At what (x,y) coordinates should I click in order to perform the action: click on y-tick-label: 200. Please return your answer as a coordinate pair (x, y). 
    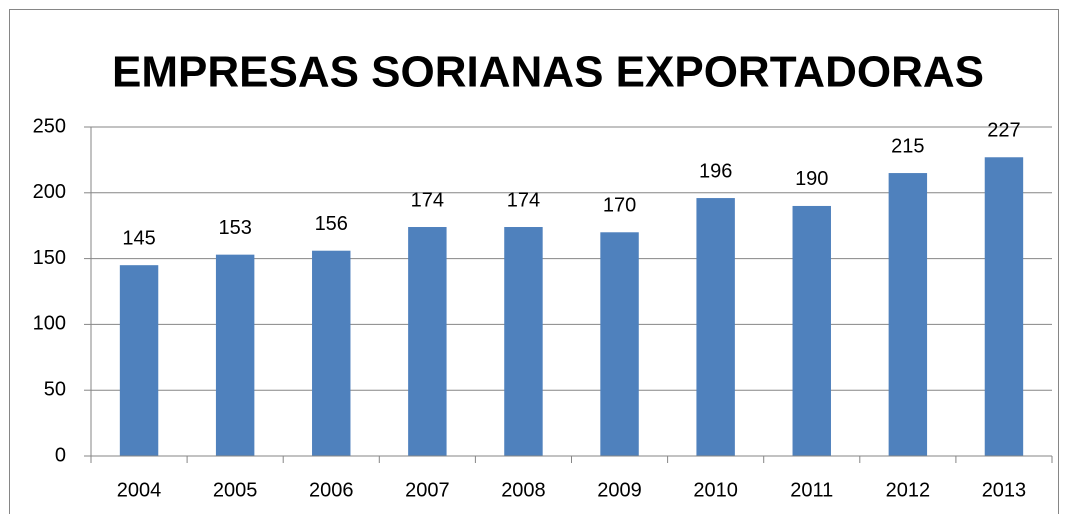
    Looking at the image, I should click on (49, 192).